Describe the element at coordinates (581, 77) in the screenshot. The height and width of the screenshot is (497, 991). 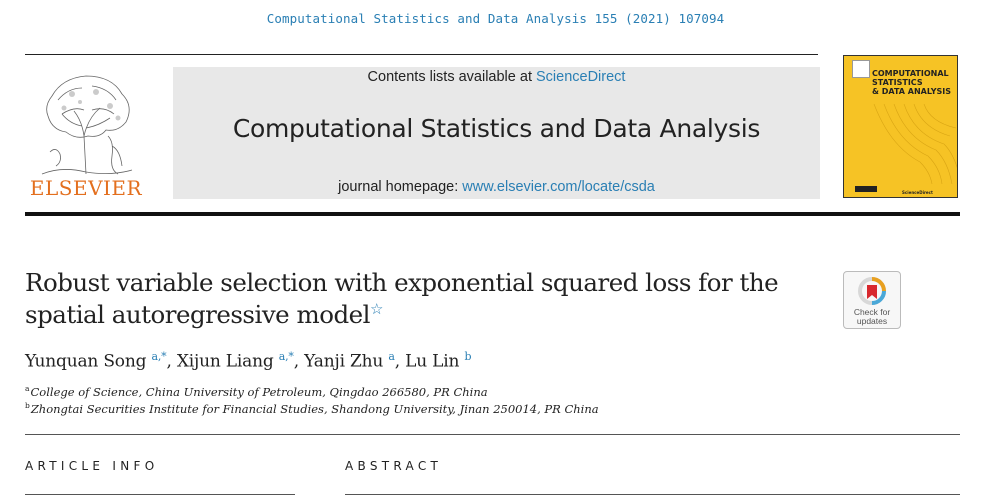
I see `sciencedirect-link: ScienceDirect` at that location.